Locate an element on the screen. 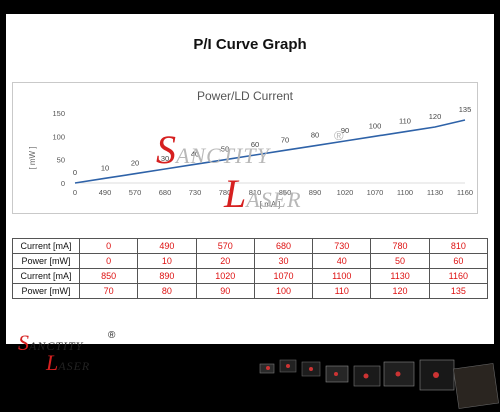  logo-registered: ® is located at coordinates (112, 335).